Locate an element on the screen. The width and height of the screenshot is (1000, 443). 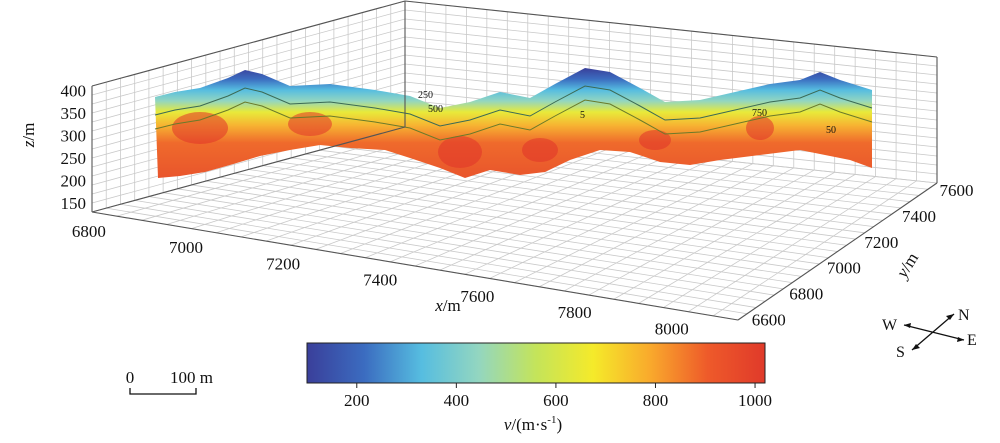
colorbar-tick-label: 400 is located at coordinates (457, 400).